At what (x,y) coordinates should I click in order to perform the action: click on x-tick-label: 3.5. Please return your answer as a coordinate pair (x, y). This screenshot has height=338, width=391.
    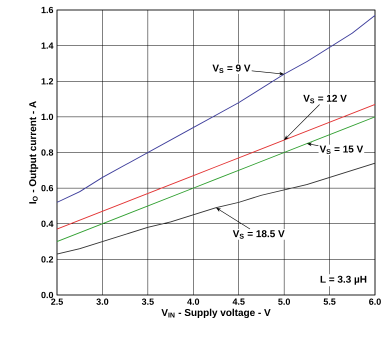
    Looking at the image, I should click on (148, 301).